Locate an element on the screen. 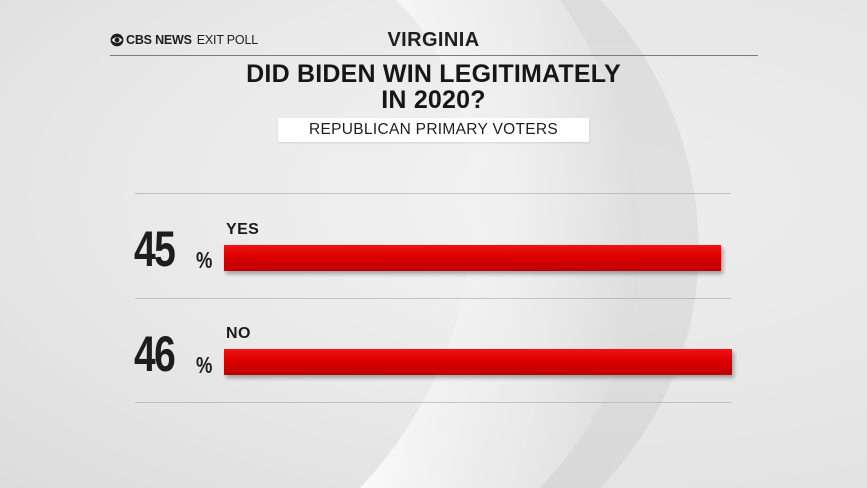 This screenshot has width=867, height=488. bar-no is located at coordinates (478, 362).